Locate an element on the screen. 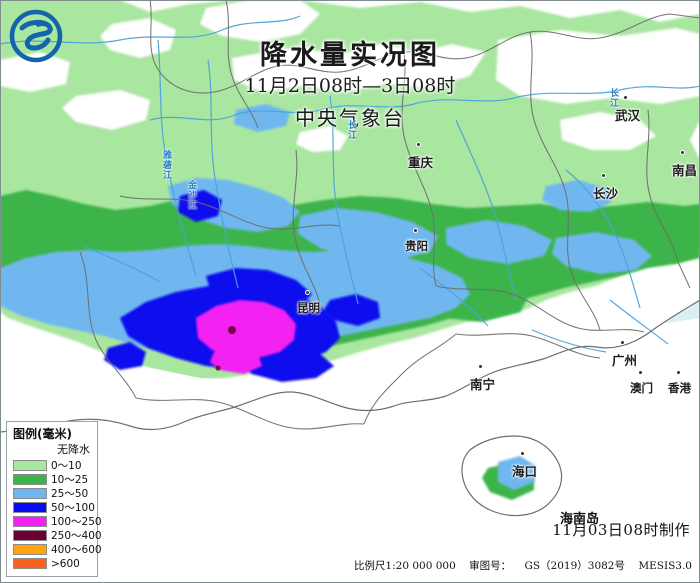 This screenshot has width=700, height=583. legend-row: >600 is located at coordinates (52, 563).